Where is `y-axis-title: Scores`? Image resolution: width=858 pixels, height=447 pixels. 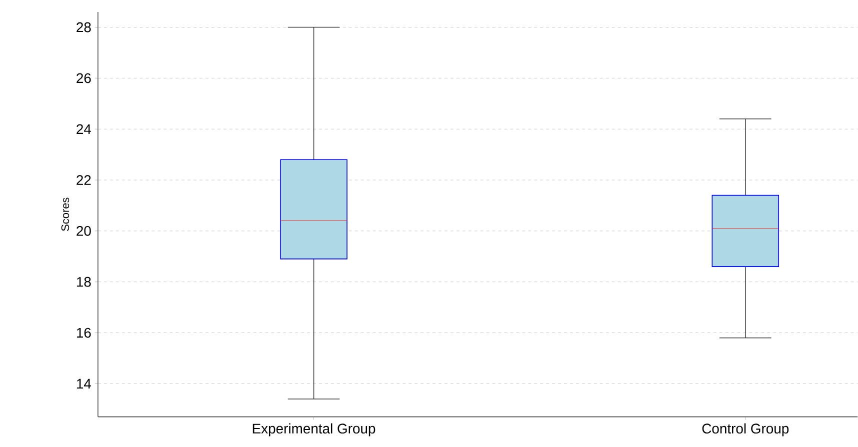
y-axis-title: Scores is located at coordinates (65, 215).